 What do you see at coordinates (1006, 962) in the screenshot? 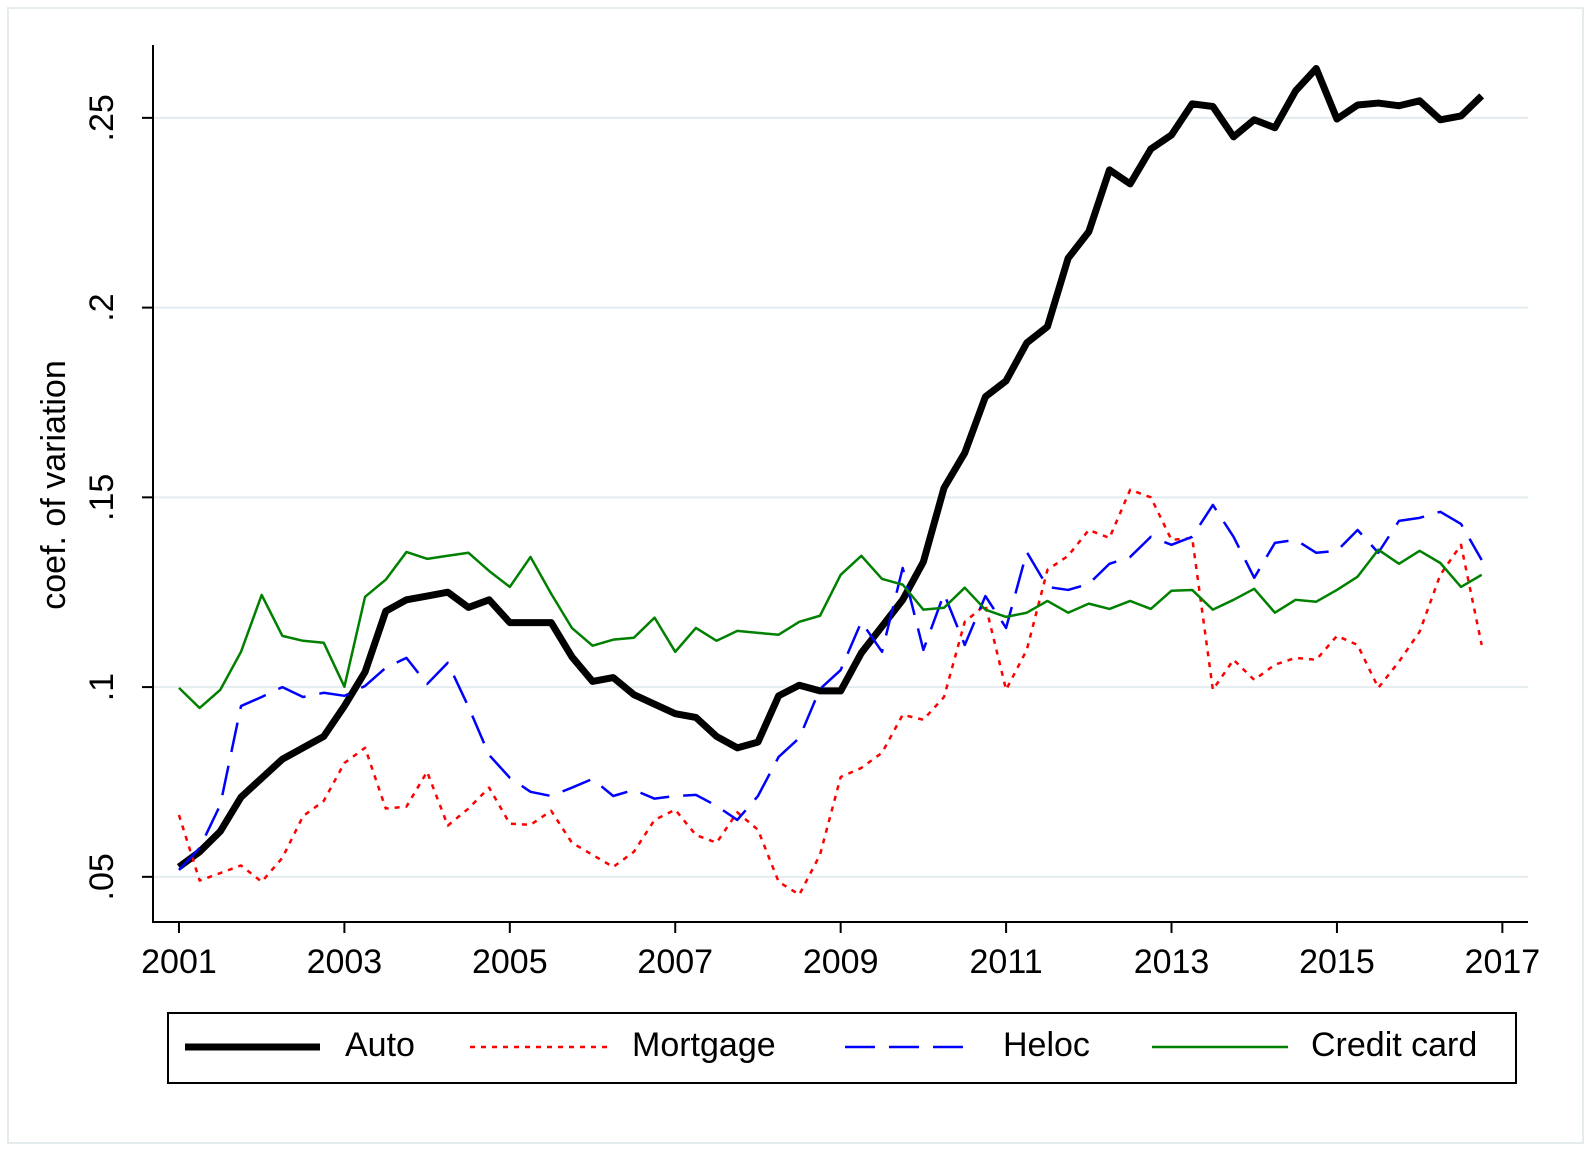
I see `x-tick-label: 2011` at bounding box center [1006, 962].